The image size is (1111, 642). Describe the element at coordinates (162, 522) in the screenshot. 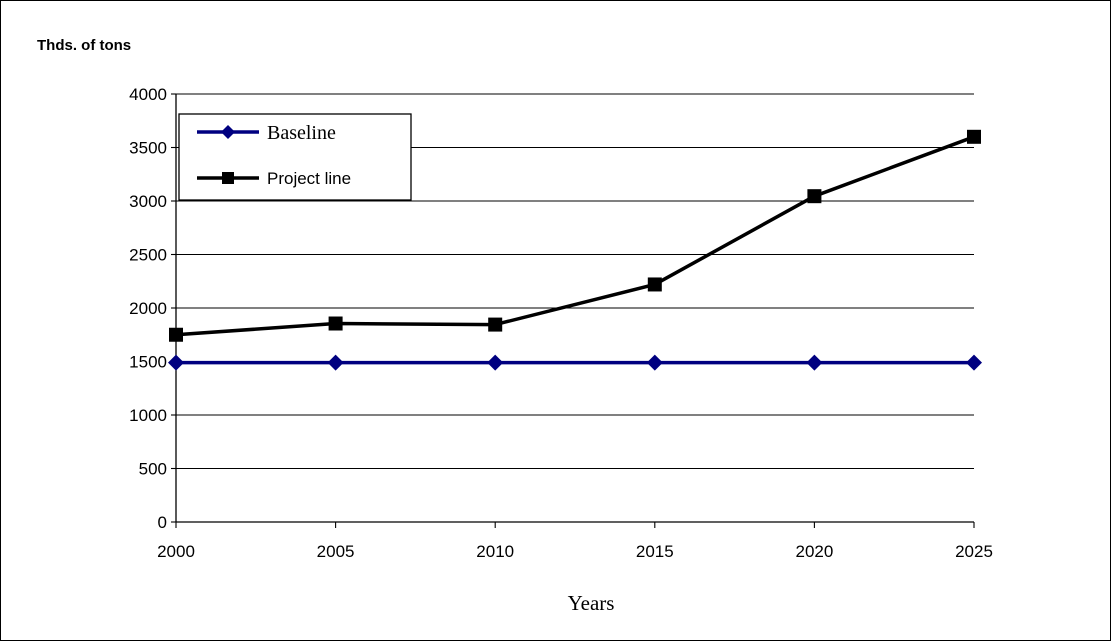

I see `y-tick-label: 0` at that location.